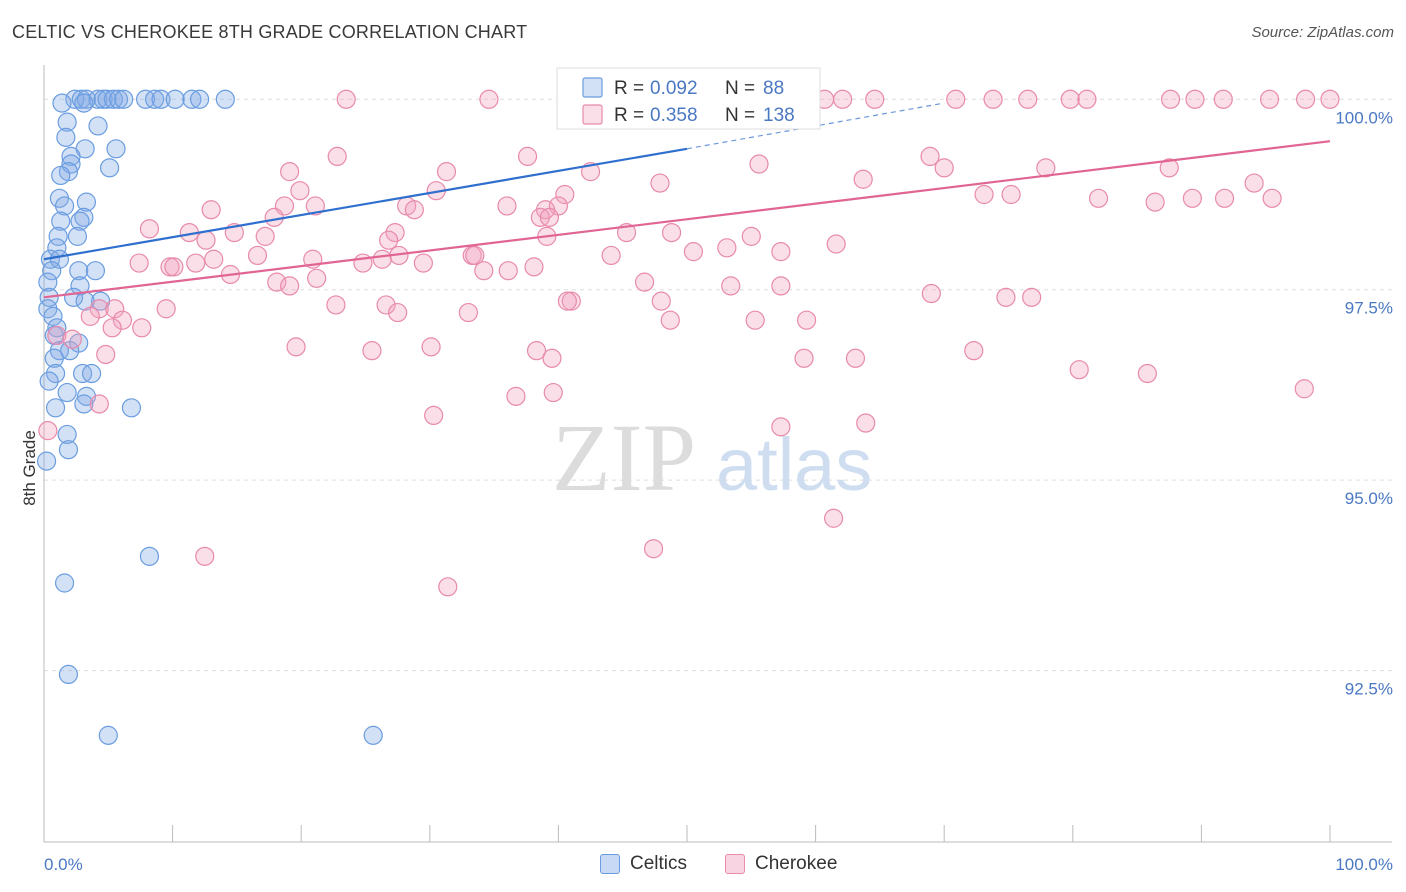 The width and height of the screenshot is (1406, 892). I want to click on series-legend: Celtics Cherokee, so click(703, 865).